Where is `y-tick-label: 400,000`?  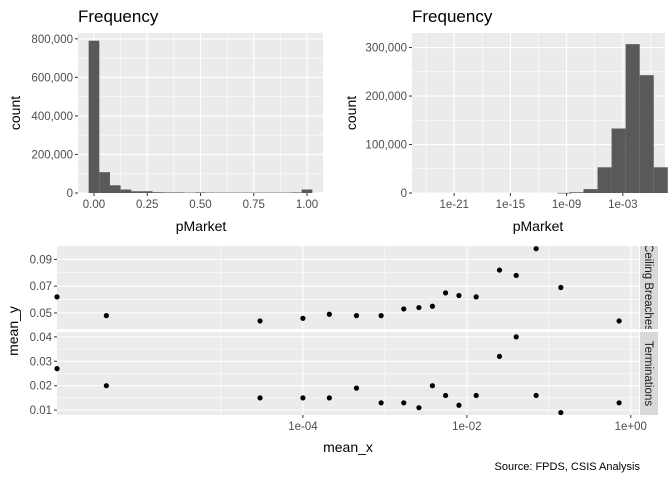
y-tick-label: 400,000 is located at coordinates (52, 117).